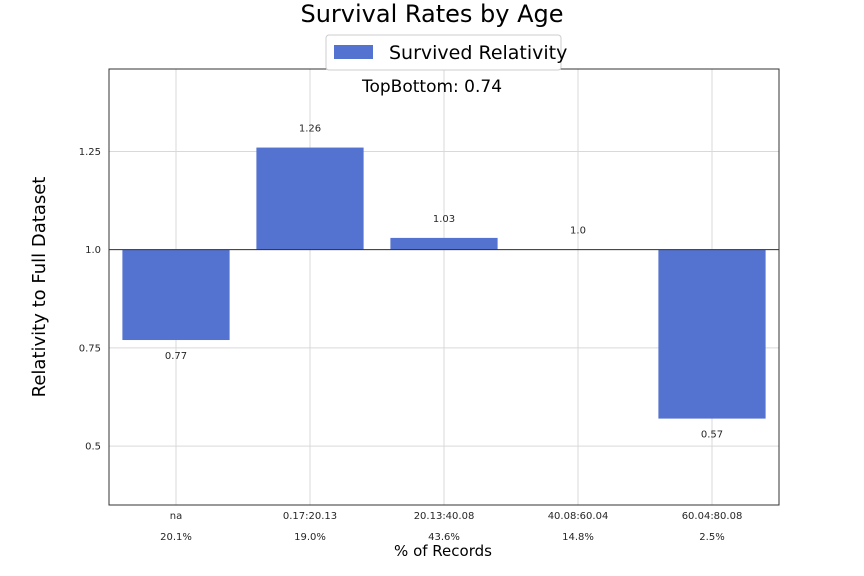  I want to click on x-percent-label: 2.5%, so click(711, 537).